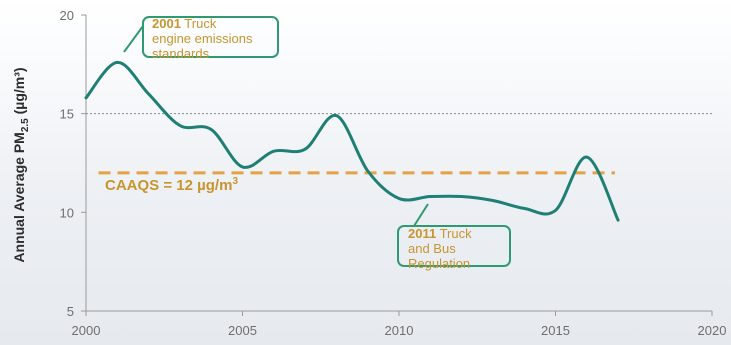  I want to click on x-tick-label: 2020, so click(712, 330).